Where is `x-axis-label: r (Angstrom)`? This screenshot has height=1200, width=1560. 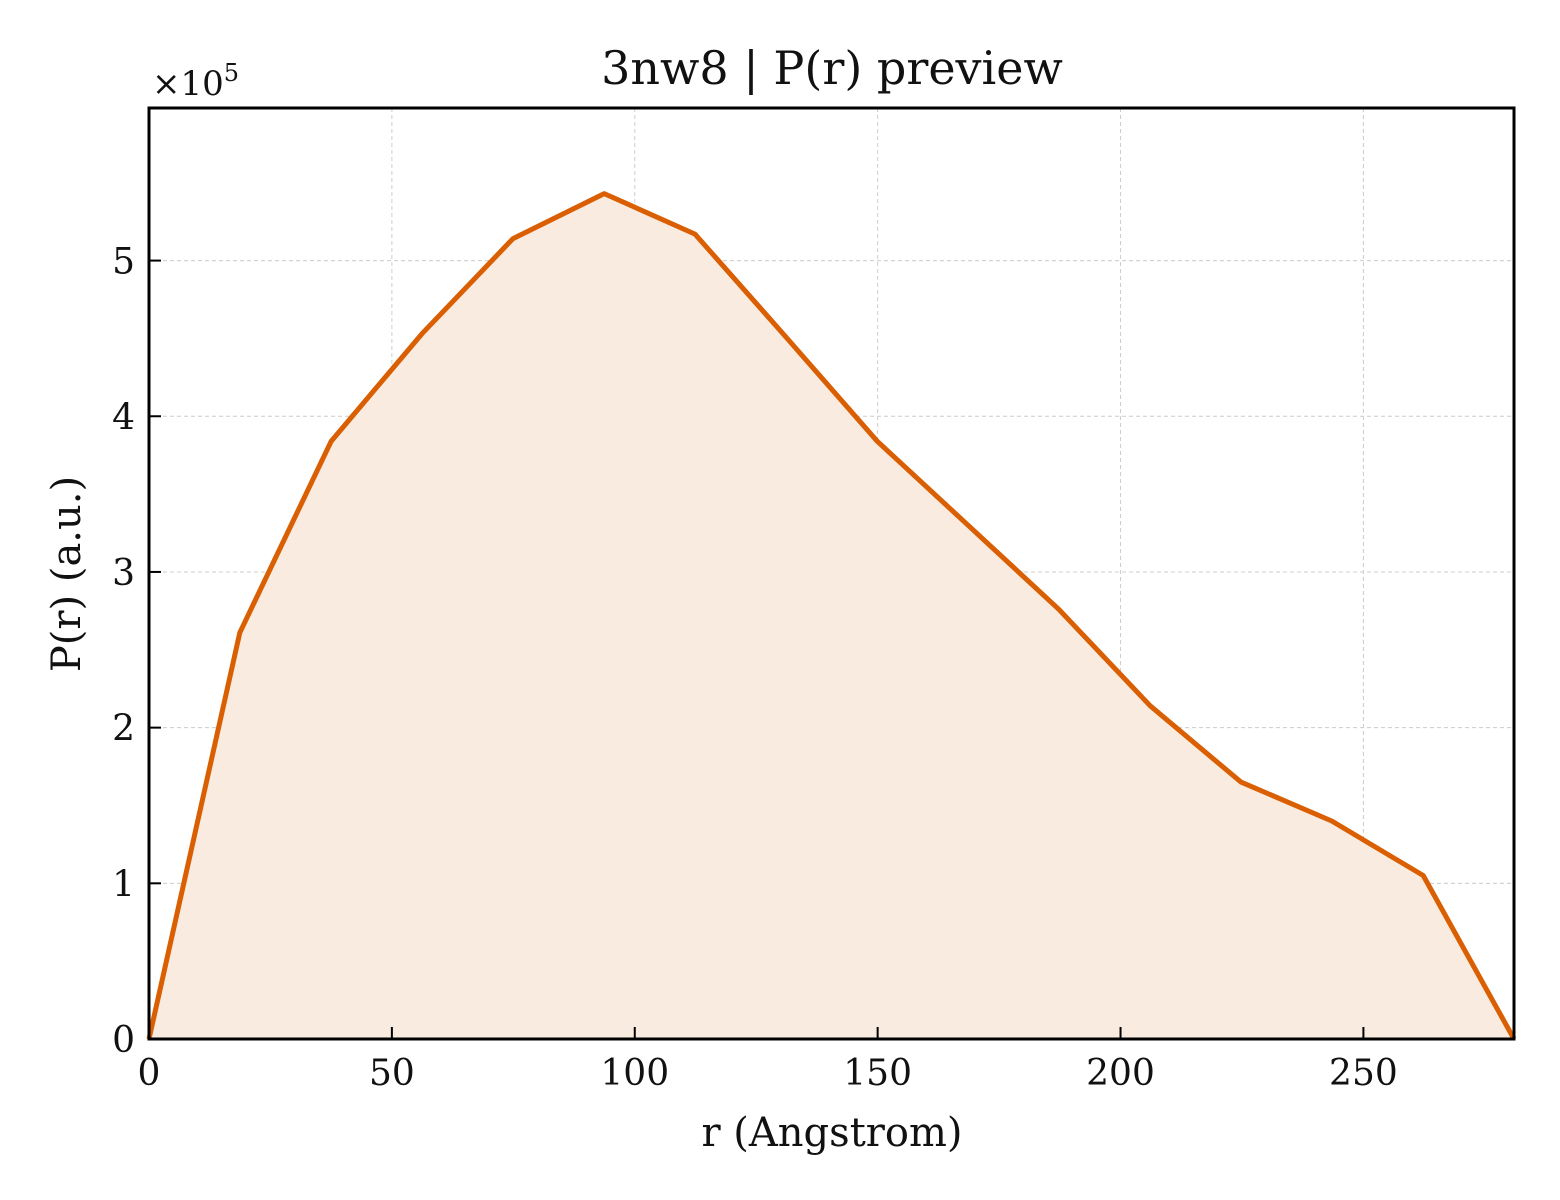
x-axis-label: r (Angstrom) is located at coordinates (831, 1133).